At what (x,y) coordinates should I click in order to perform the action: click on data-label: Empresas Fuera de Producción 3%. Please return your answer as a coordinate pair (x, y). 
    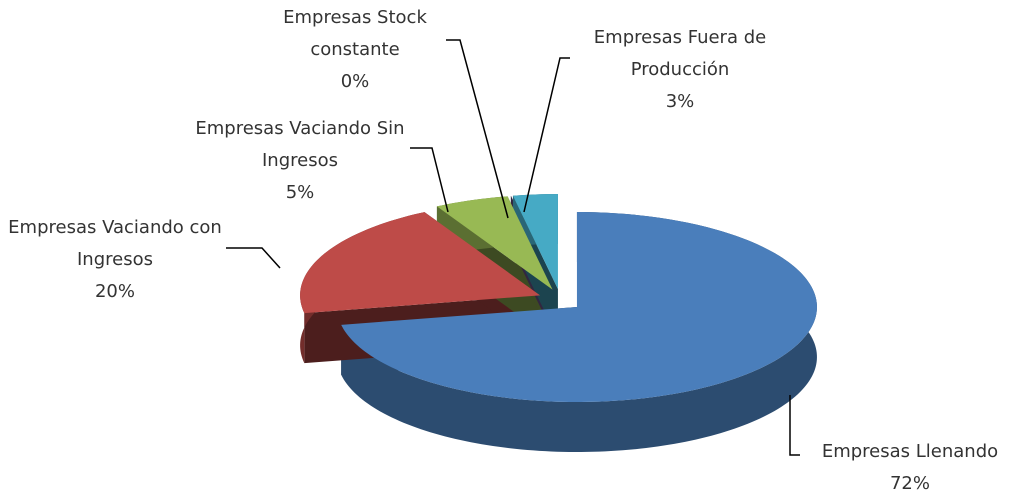
    Looking at the image, I should click on (680, 70).